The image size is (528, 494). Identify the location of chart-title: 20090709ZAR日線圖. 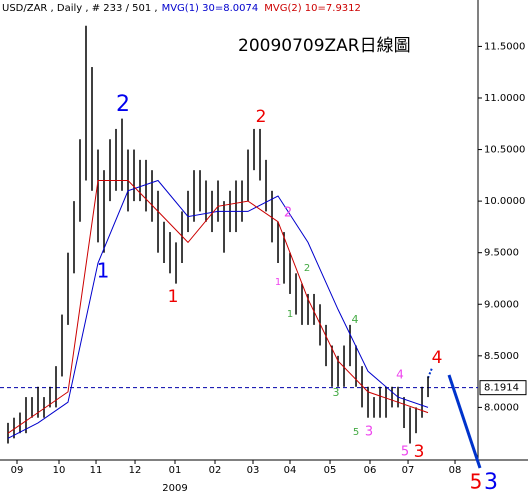
(324, 46).